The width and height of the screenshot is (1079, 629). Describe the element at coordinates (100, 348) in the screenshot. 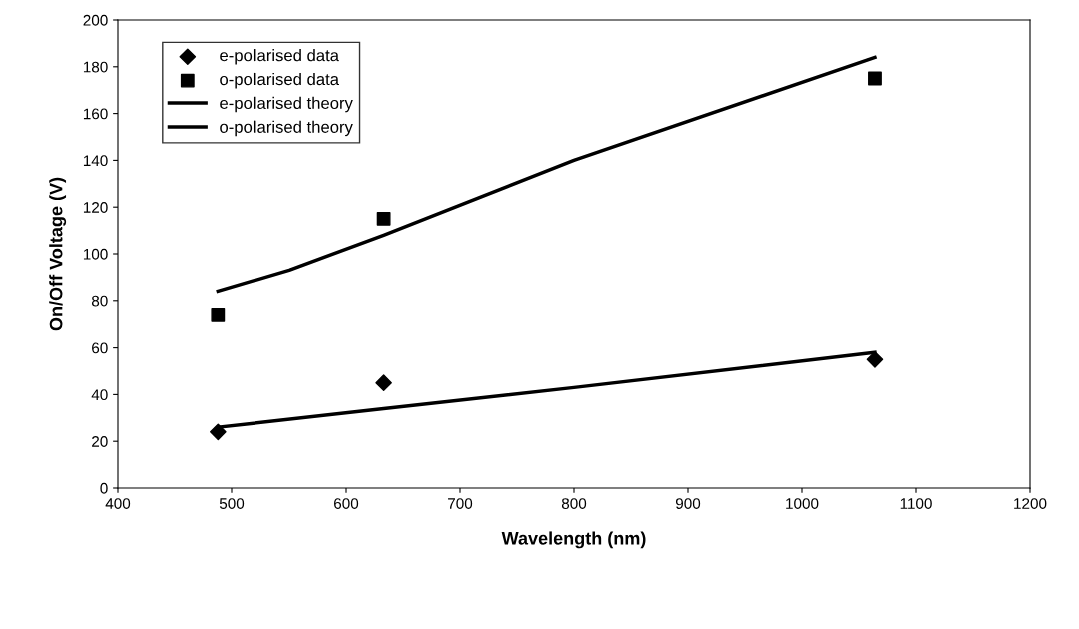

I see `y-tick-label: 60` at that location.